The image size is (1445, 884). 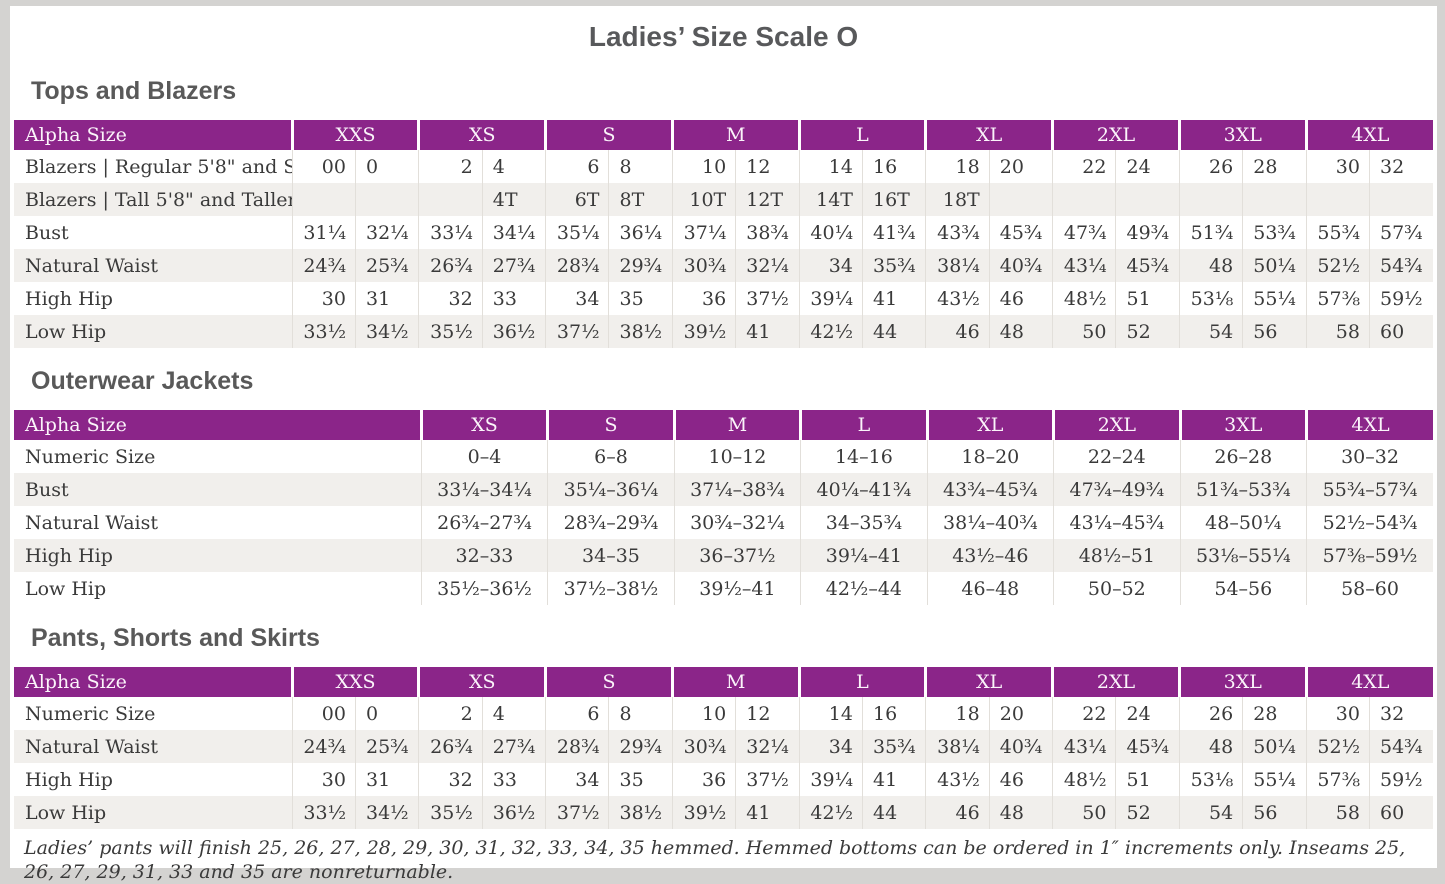 I want to click on row-label: Blazers | Regular 5'8" and Shorter, so click(x=159, y=166).